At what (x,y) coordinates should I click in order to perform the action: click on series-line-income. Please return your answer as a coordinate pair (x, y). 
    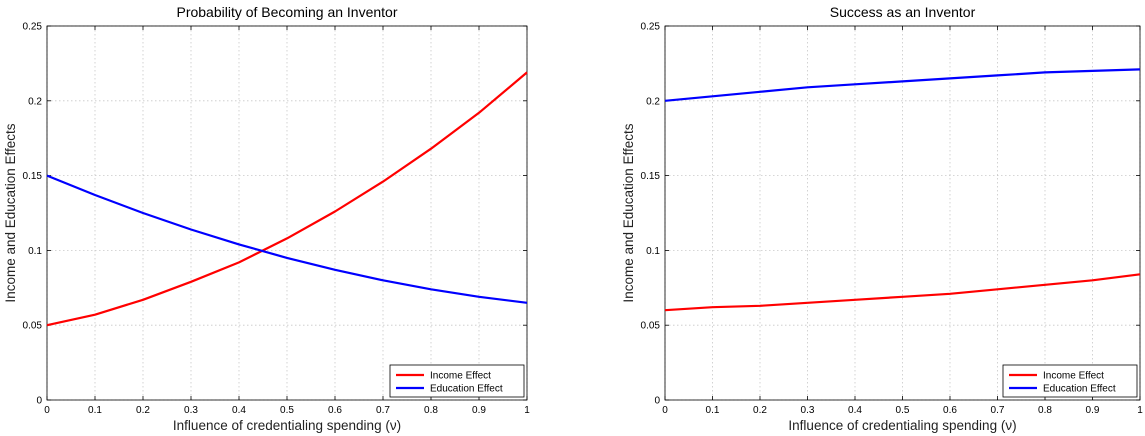
    Looking at the image, I should click on (902, 292).